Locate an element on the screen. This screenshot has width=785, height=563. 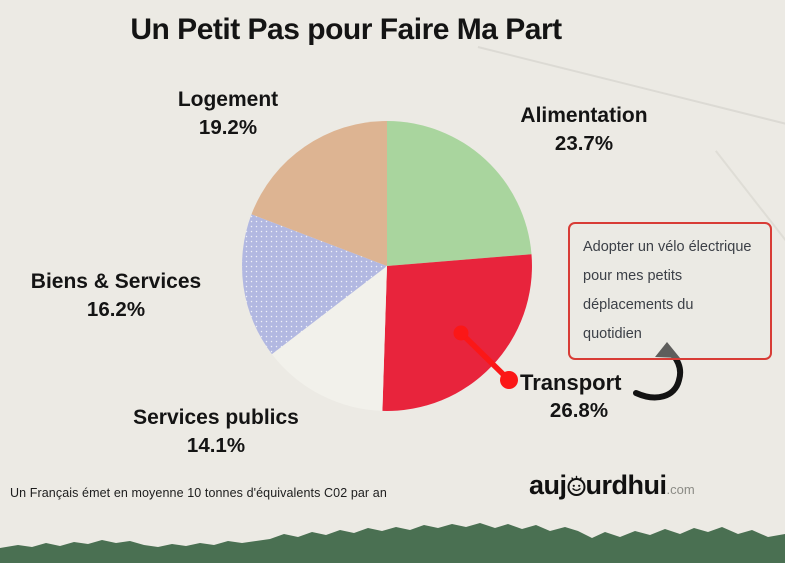
logo-suffix: .com is located at coordinates (680, 489).